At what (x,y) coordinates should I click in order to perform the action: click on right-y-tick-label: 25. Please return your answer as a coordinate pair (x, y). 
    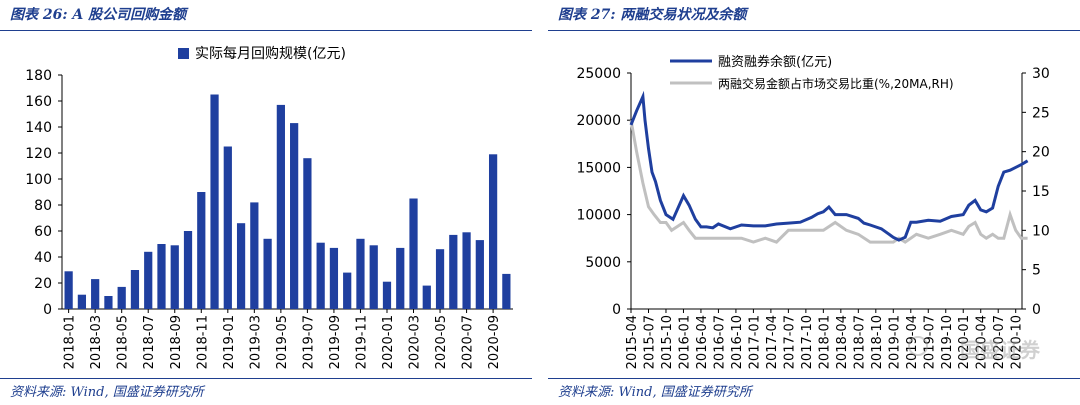
    Looking at the image, I should click on (1041, 113).